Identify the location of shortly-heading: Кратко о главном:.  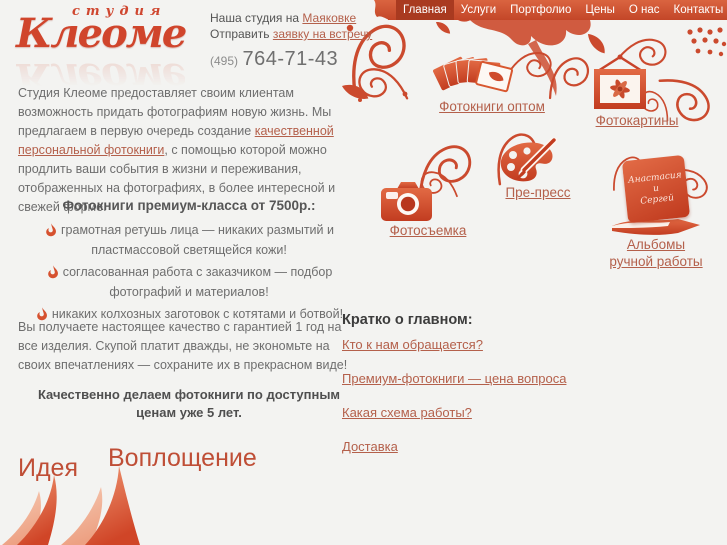
(407, 320).